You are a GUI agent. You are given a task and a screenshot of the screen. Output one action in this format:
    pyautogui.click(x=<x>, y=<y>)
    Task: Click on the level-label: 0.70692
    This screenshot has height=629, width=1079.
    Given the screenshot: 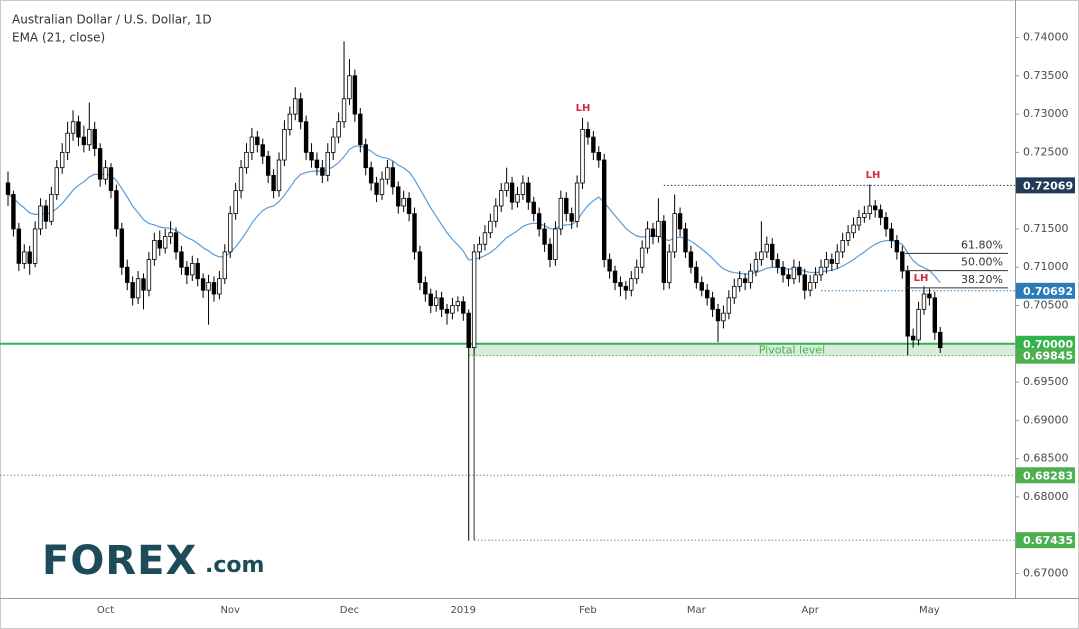 What is the action you would take?
    pyautogui.click(x=1048, y=291)
    